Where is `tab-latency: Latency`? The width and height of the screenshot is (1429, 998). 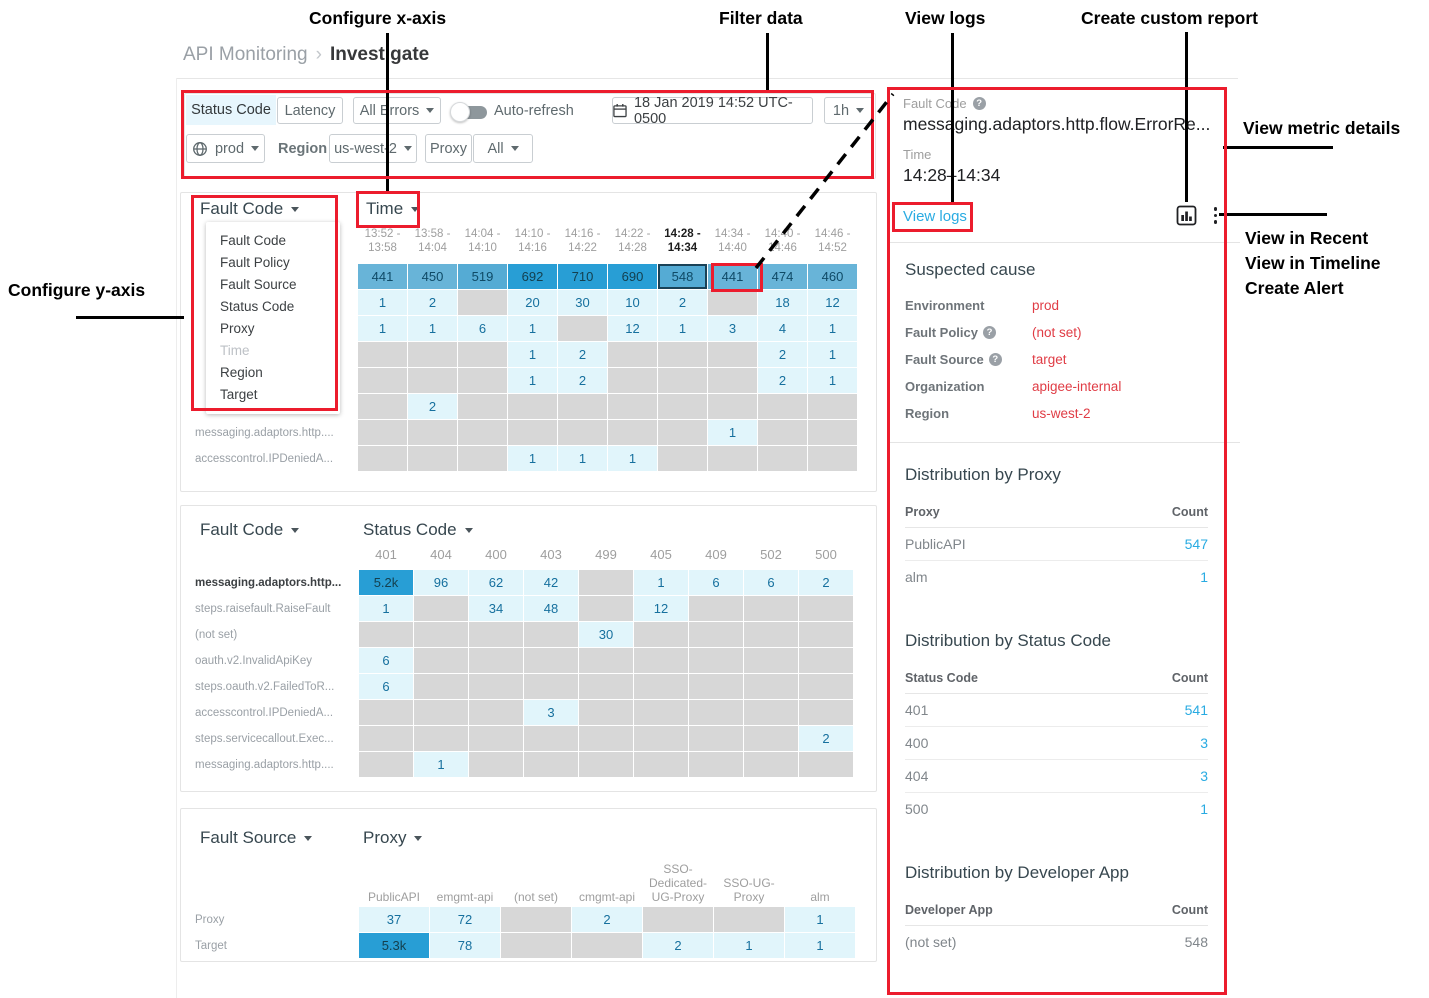 tab-latency: Latency is located at coordinates (310, 110).